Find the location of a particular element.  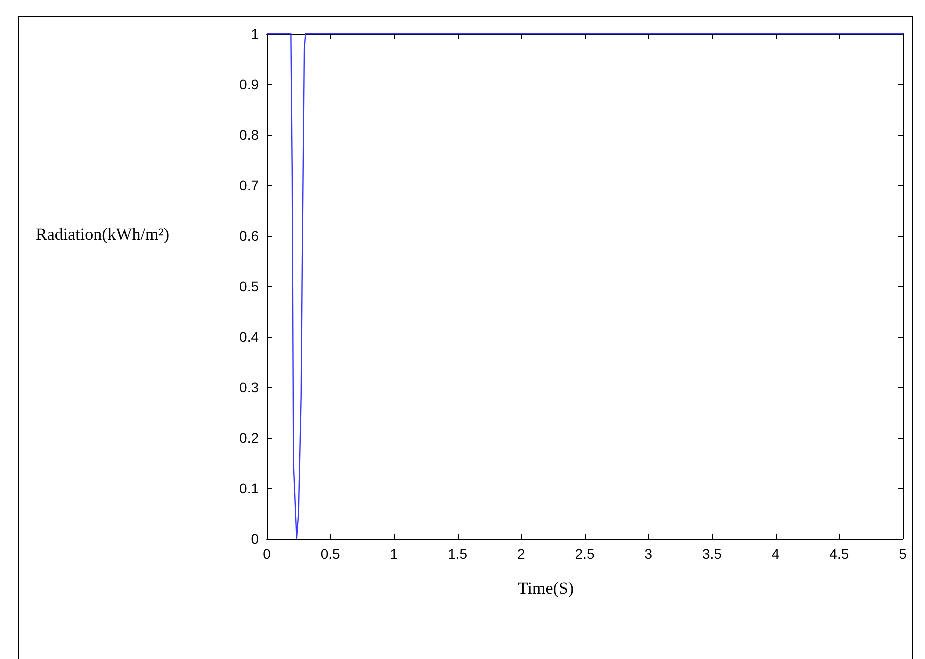

y-tick-label: 0.5 is located at coordinates (250, 286).